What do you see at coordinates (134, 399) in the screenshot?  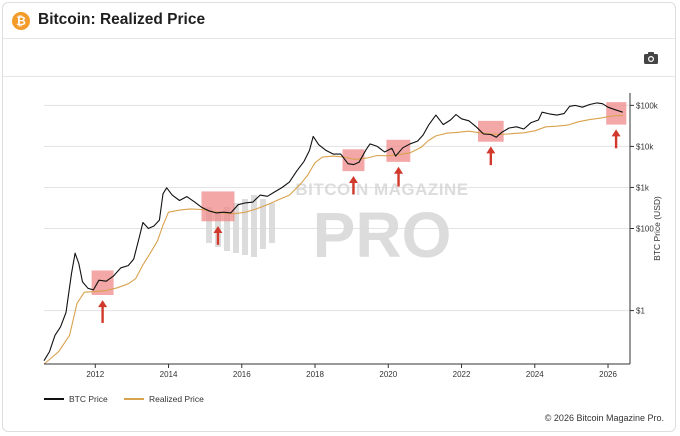 I see `legend-swatch-realized` at bounding box center [134, 399].